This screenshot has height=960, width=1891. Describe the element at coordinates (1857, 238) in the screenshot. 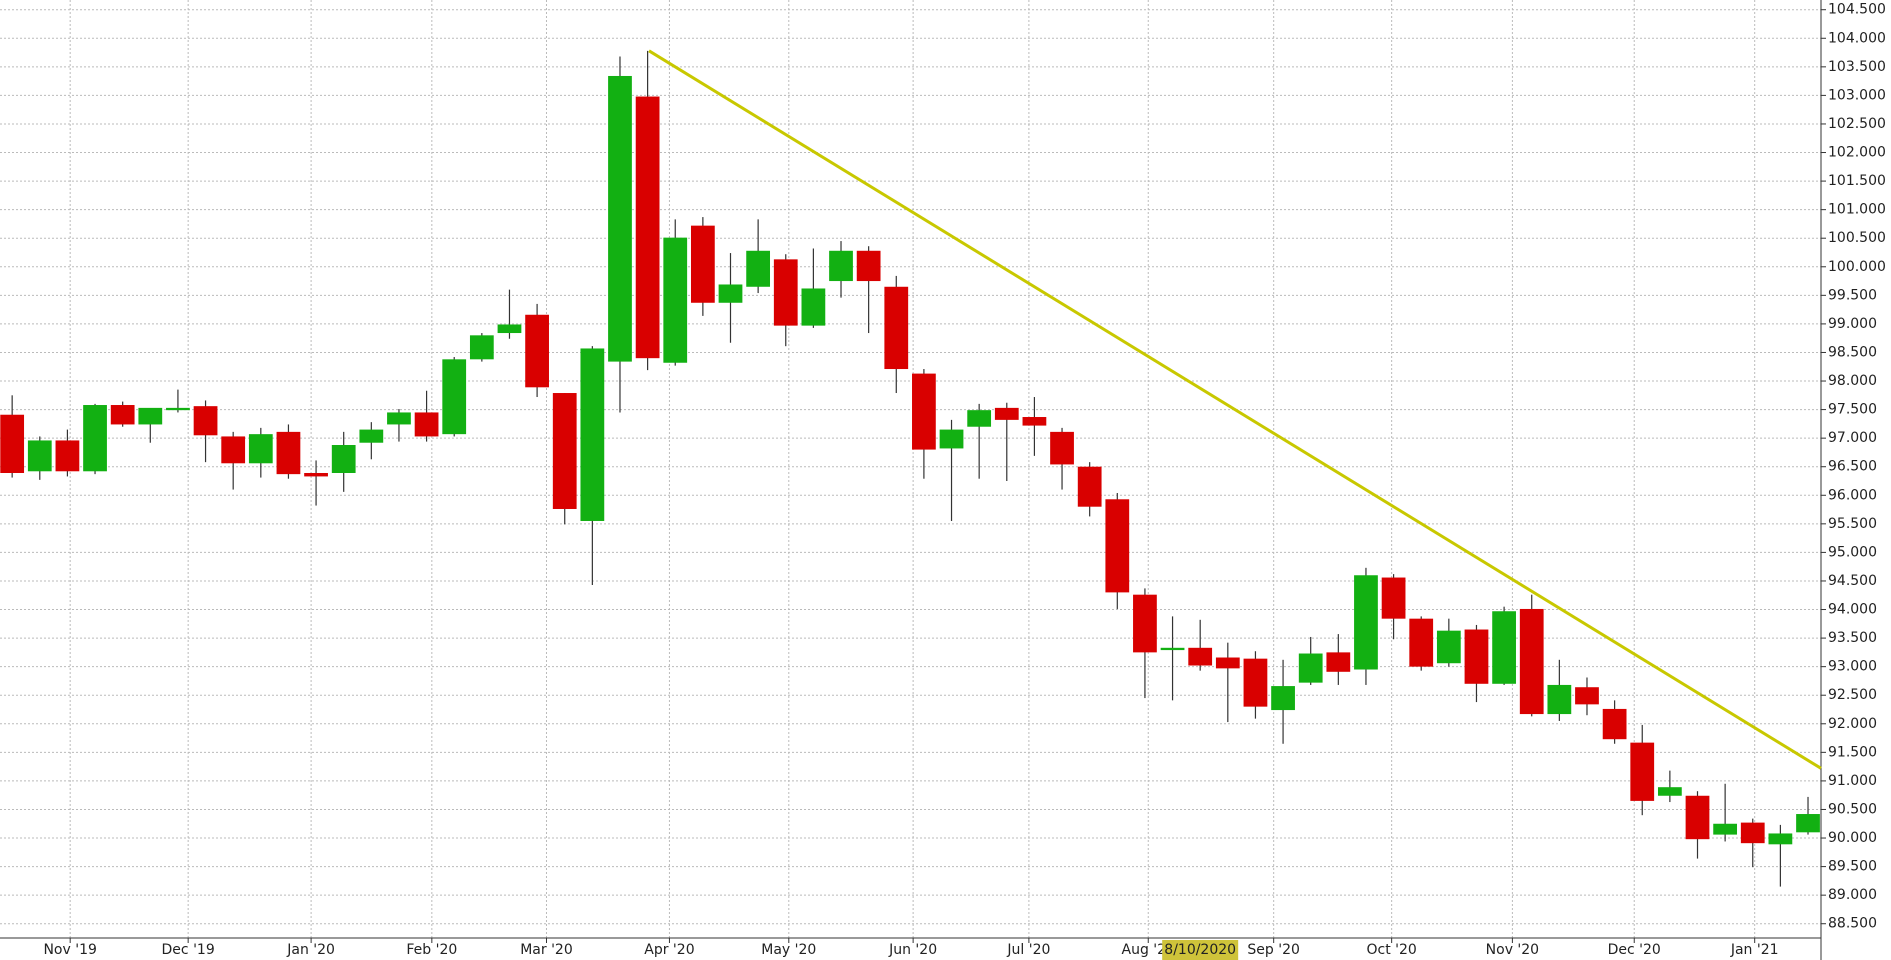

I see `y-tick-label: 100.500` at that location.